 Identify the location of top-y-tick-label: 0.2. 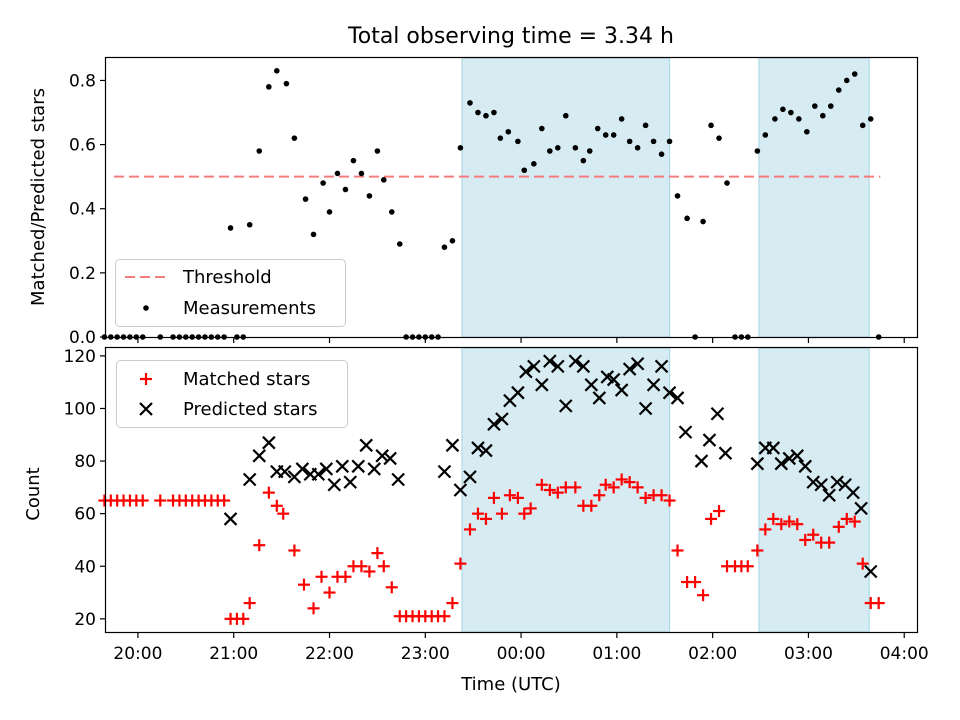
(82, 274).